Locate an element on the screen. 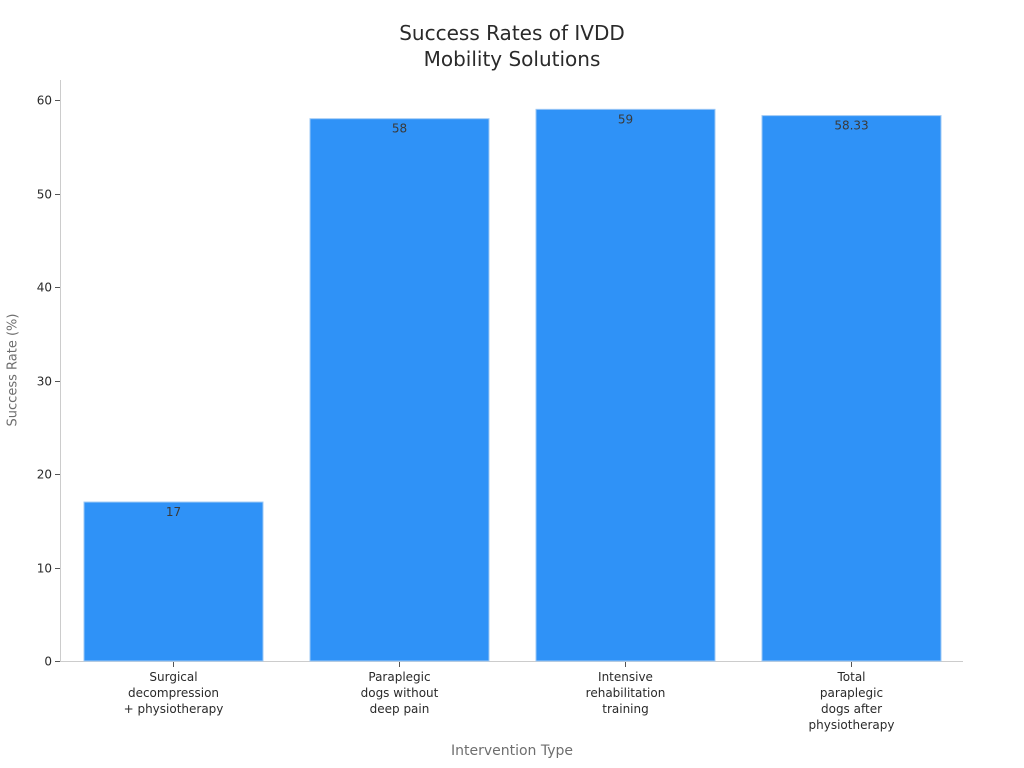 Image resolution: width=1024 pixels, height=768 pixels. x-category-label-line: Paraplegic is located at coordinates (399, 677).